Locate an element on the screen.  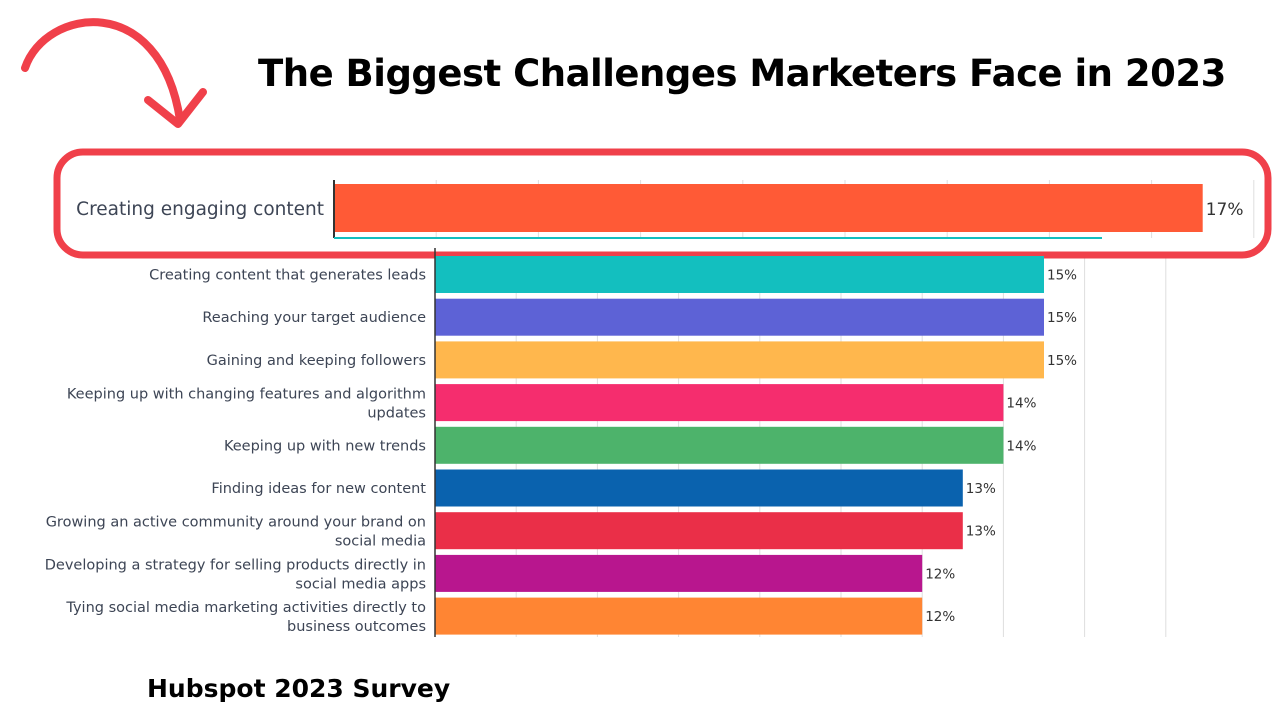
category-label: Reaching your target audience is located at coordinates (314, 318).